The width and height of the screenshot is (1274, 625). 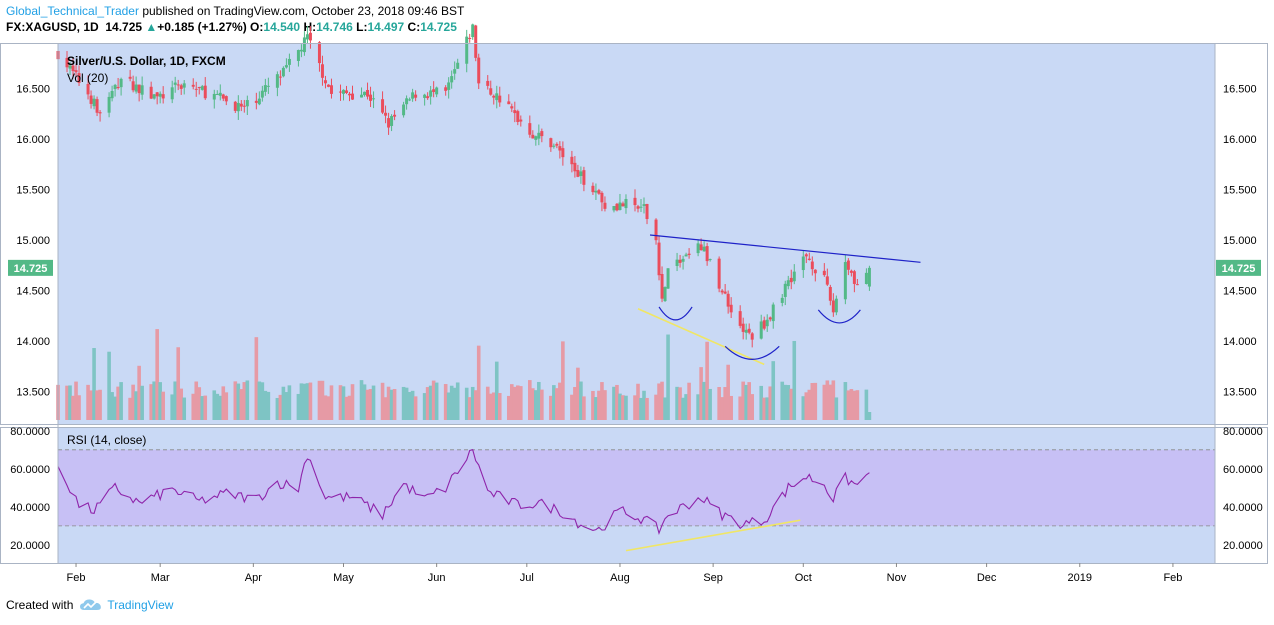 I want to click on resistance-trendline, so click(x=785, y=248).